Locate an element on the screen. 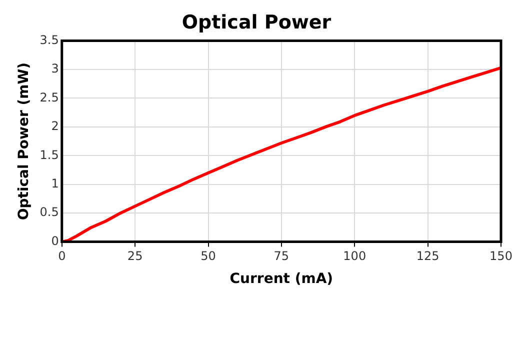 This screenshot has width=525, height=340. y-tick-label: 3 is located at coordinates (55, 69).